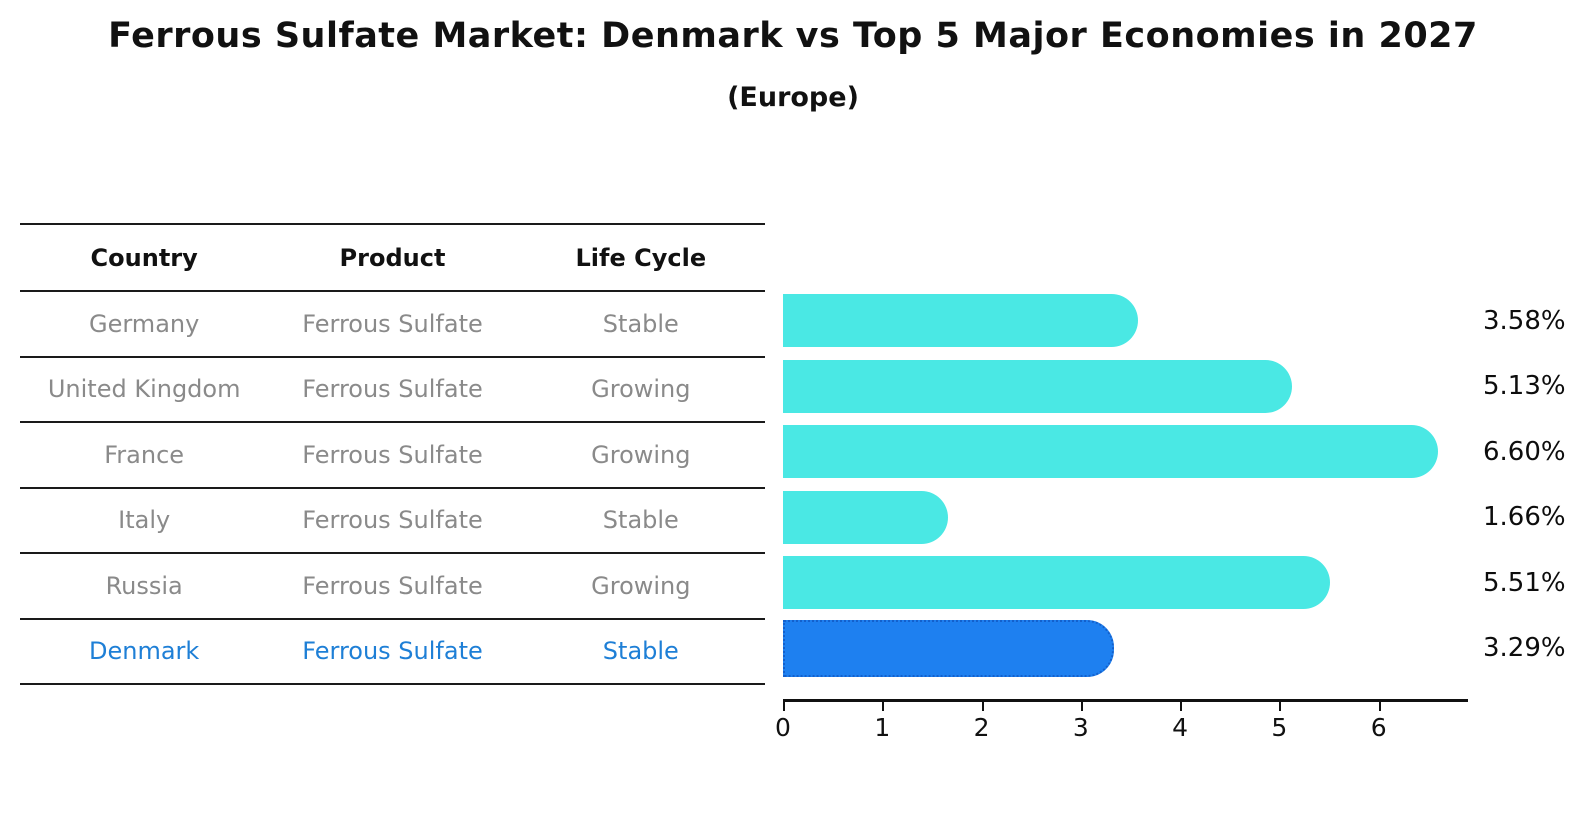  I want to click on cell-country: United Kingdom, so click(144, 389).